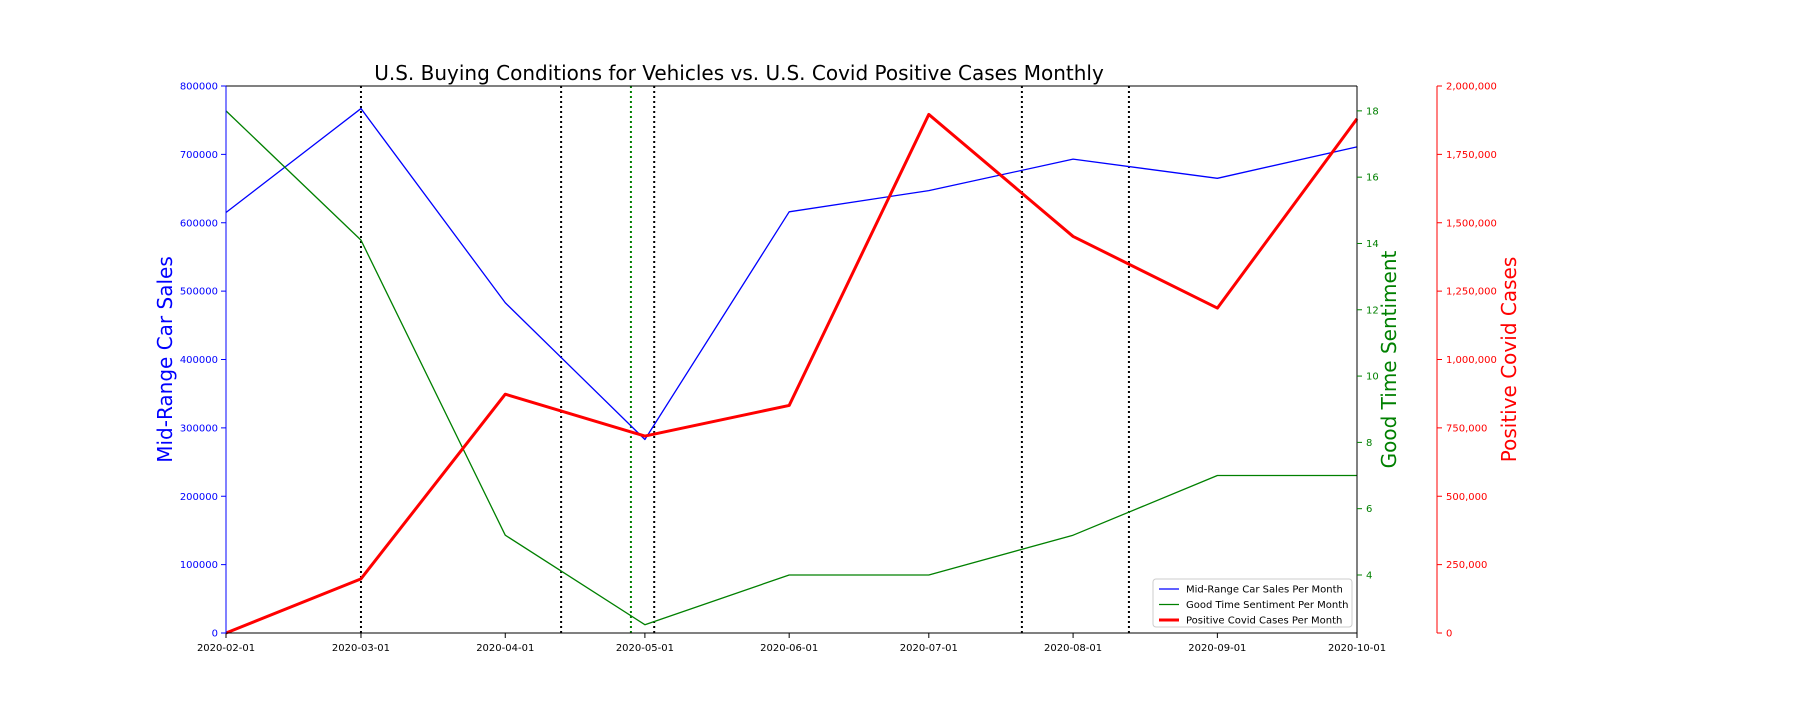  Describe the element at coordinates (789, 648) in the screenshot. I see `x-tick-label: 2020-06-01` at that location.